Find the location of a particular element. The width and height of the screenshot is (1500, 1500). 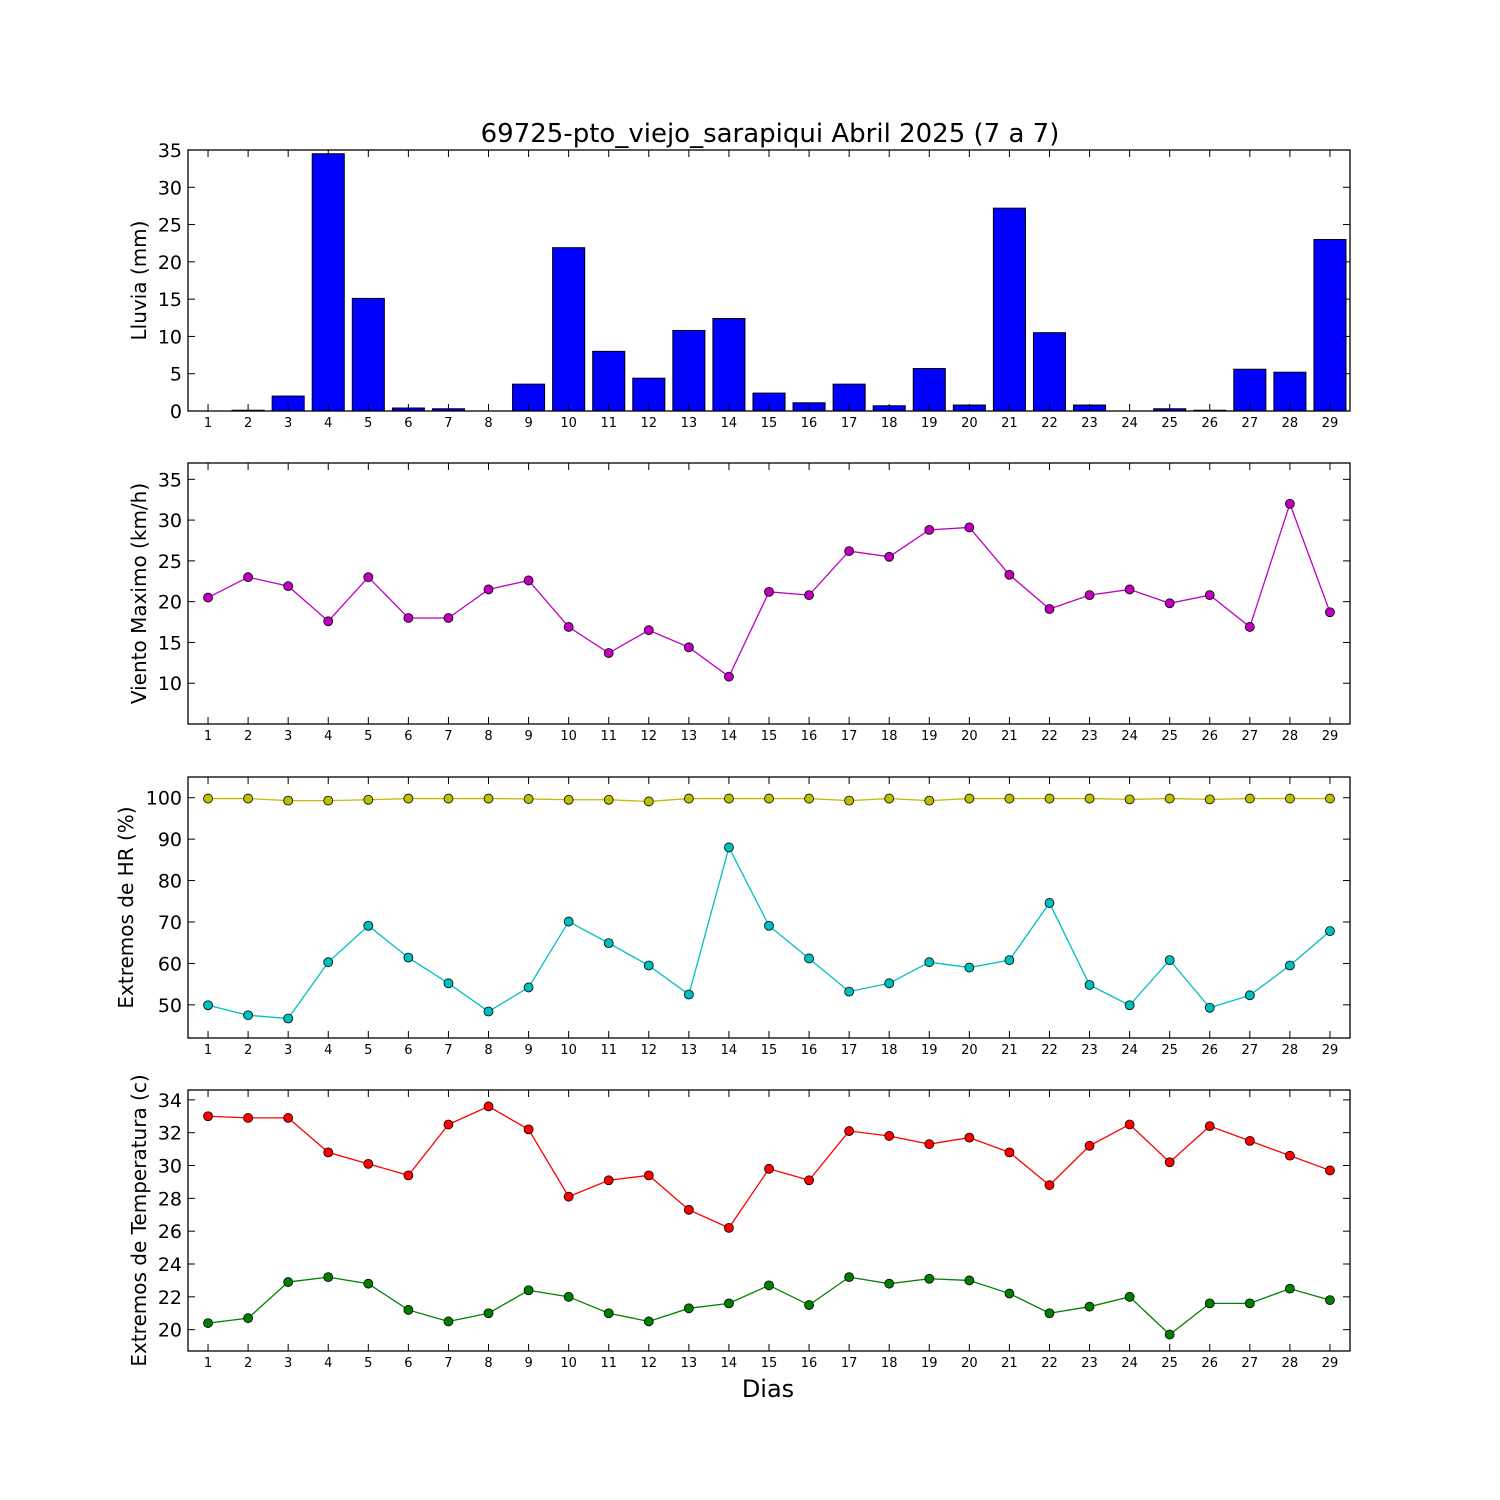

x-tick-label: 10 is located at coordinates (568, 1050).